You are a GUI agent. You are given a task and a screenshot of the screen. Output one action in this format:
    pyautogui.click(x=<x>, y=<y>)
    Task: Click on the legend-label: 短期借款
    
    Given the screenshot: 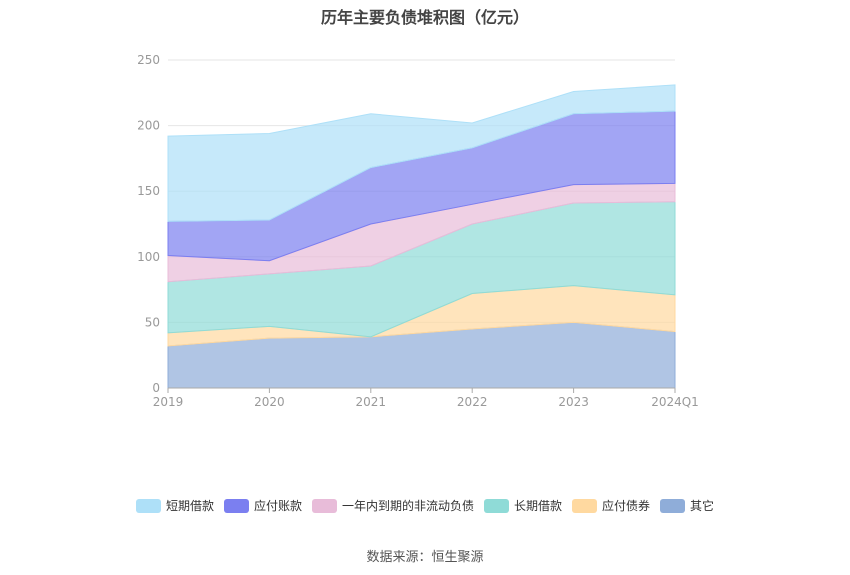 What is the action you would take?
    pyautogui.click(x=189, y=506)
    